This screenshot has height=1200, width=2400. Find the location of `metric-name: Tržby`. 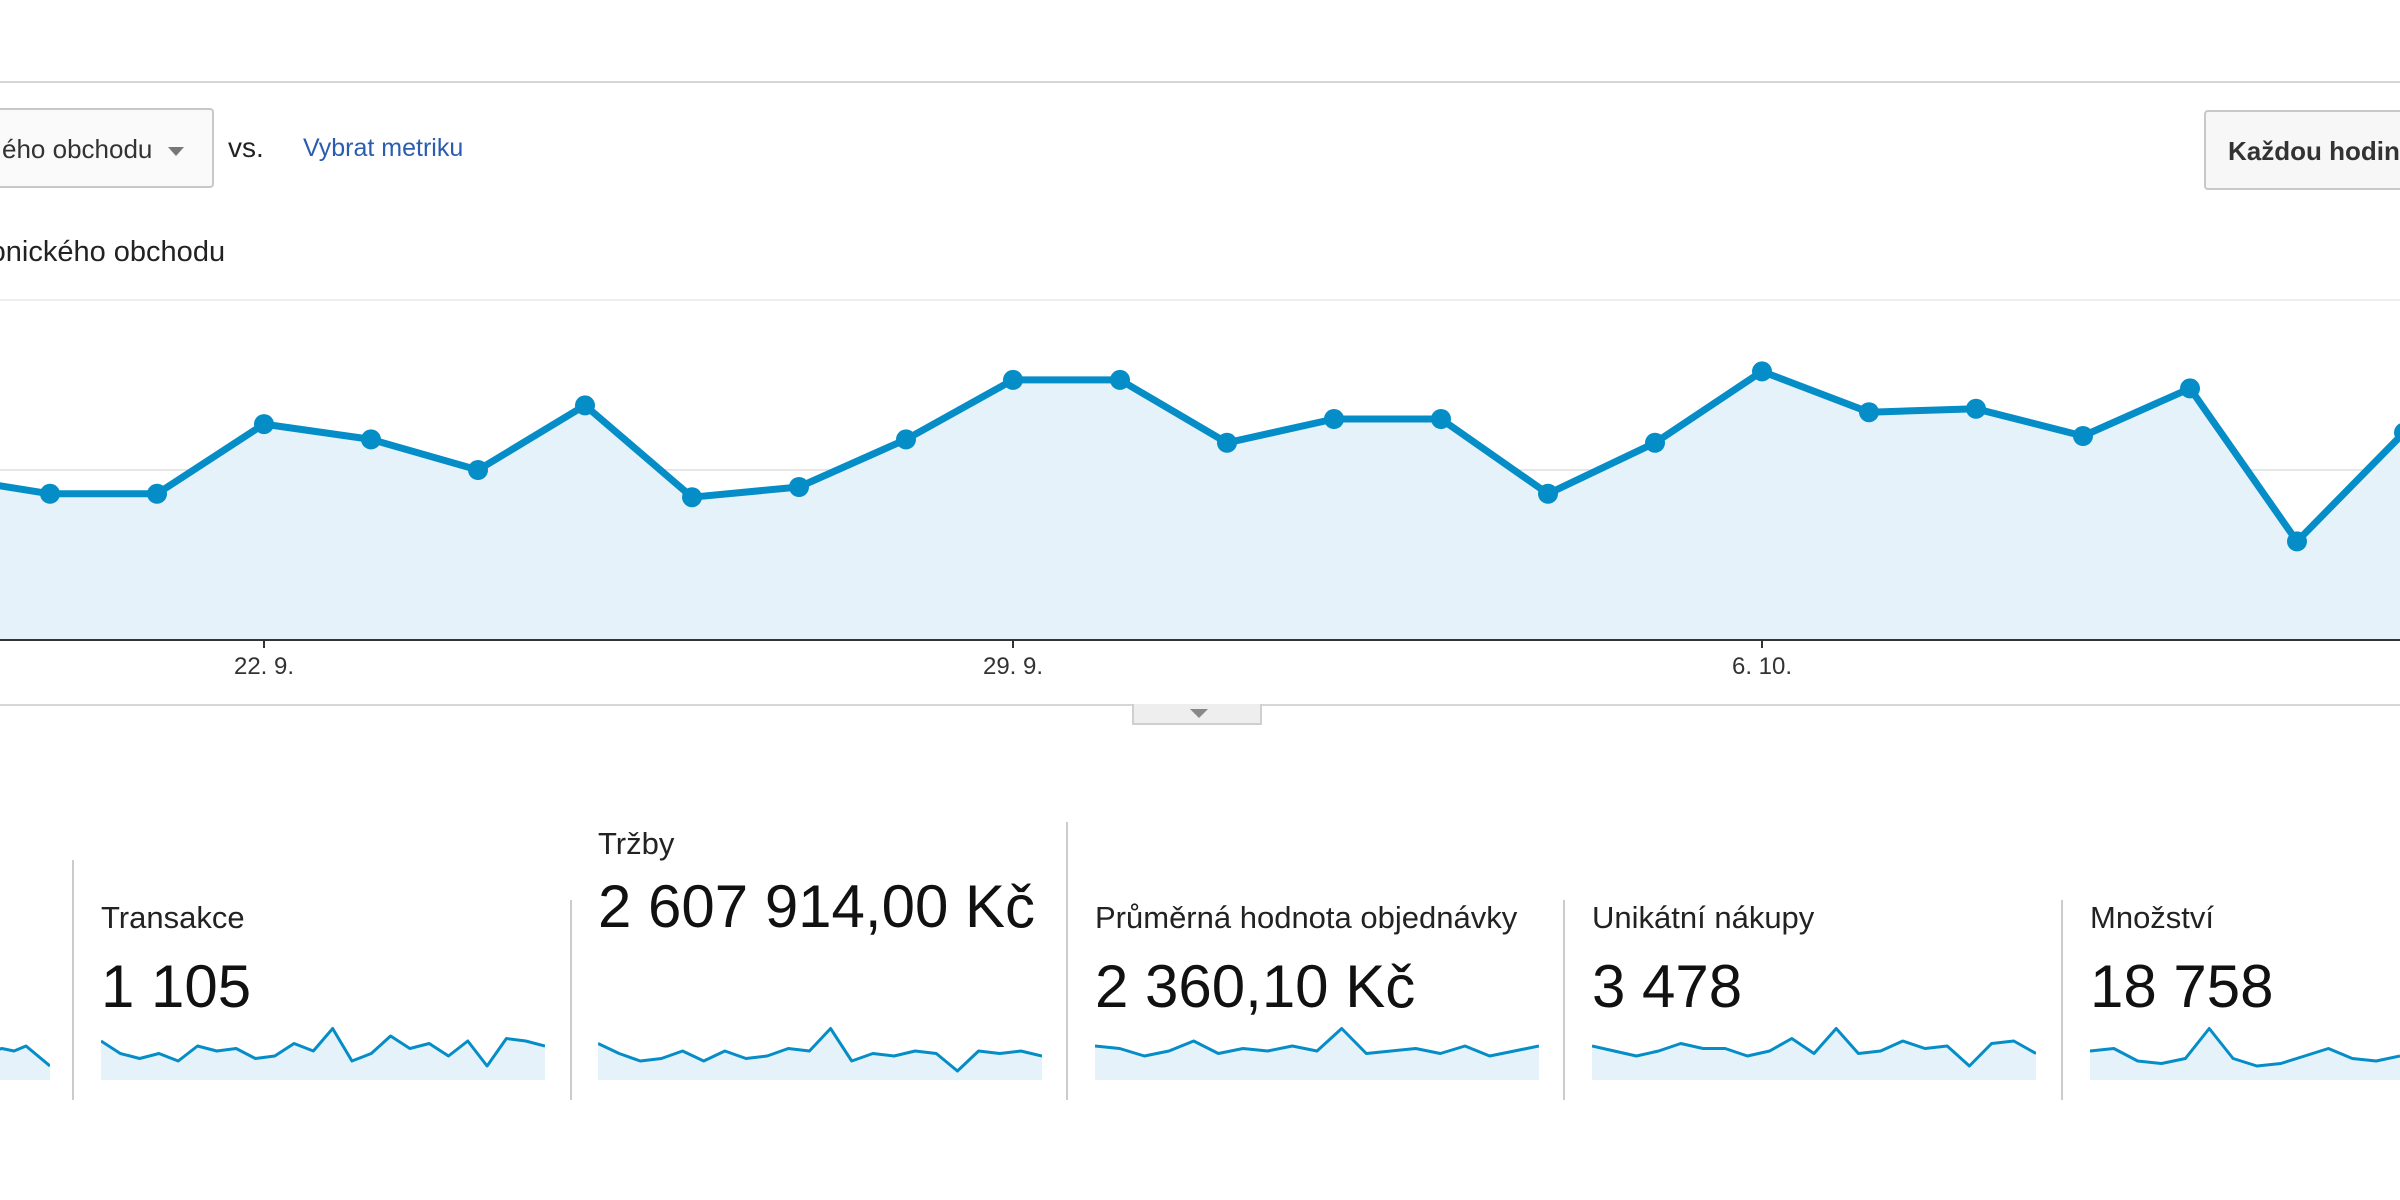

metric-name: Tržby is located at coordinates (636, 843).